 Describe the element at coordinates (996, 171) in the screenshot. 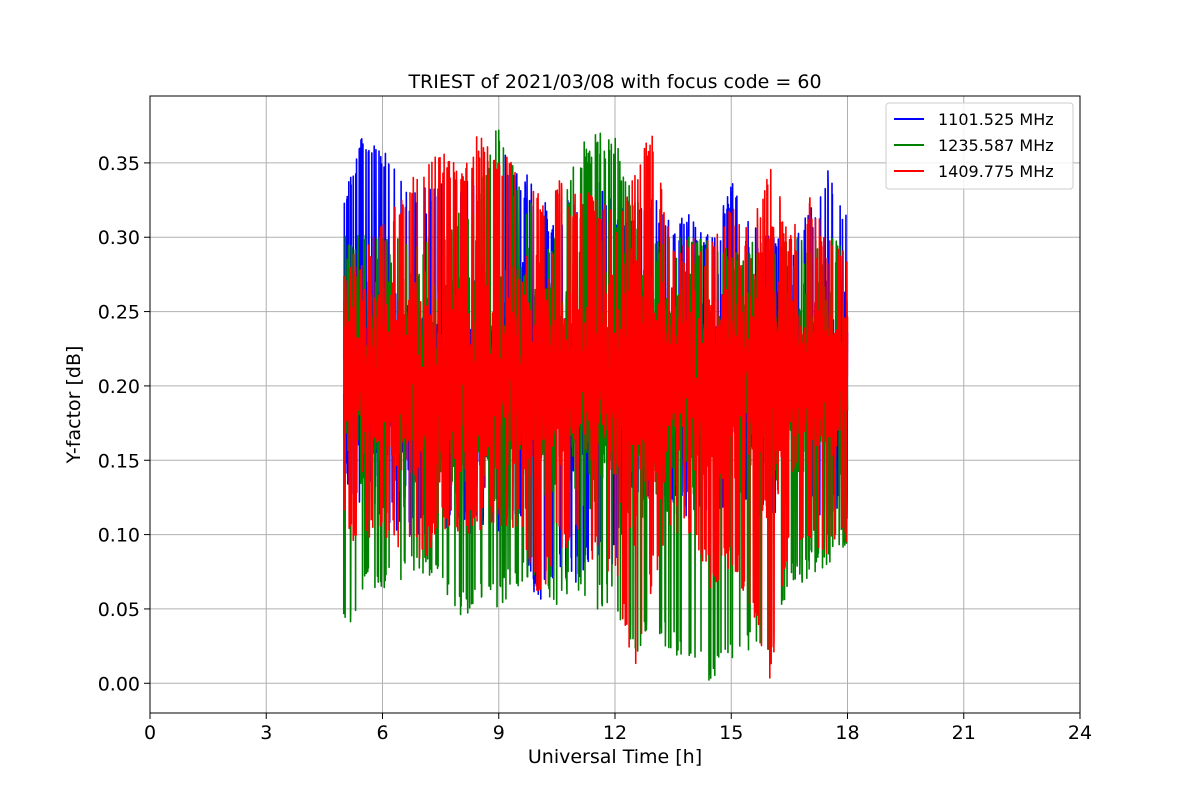

I see `legend-label-2: 1409.775 MHz` at that location.